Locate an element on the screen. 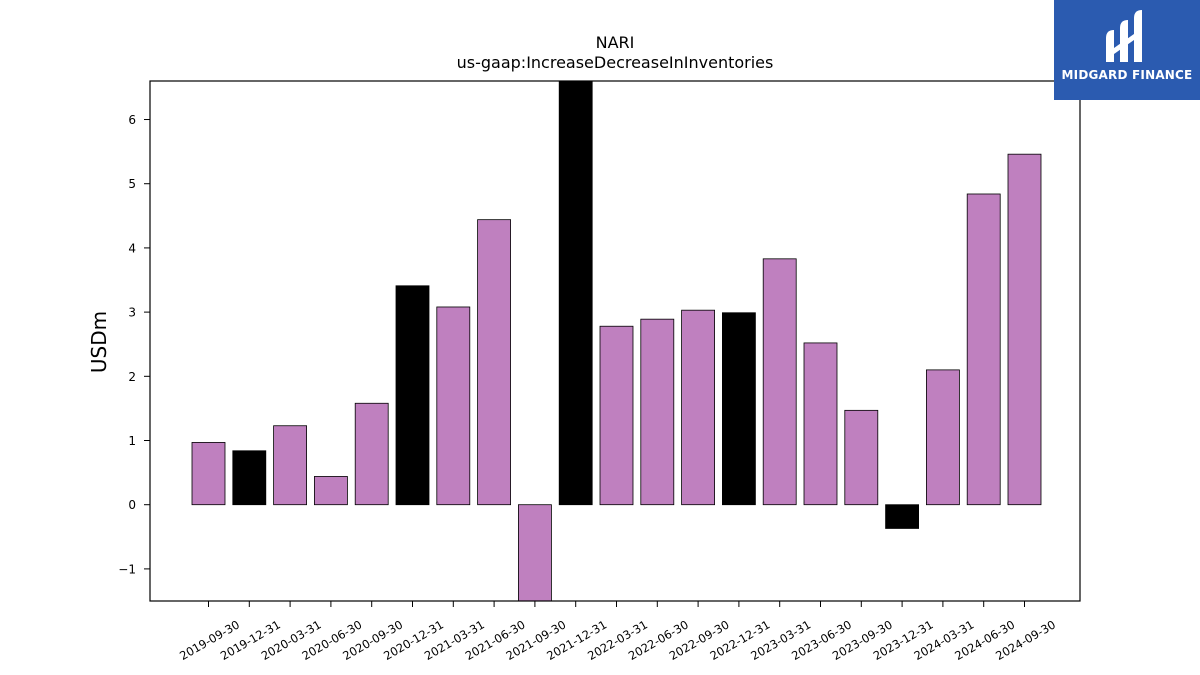 The width and height of the screenshot is (1200, 675). logo-mark-icon is located at coordinates (1124, 36).